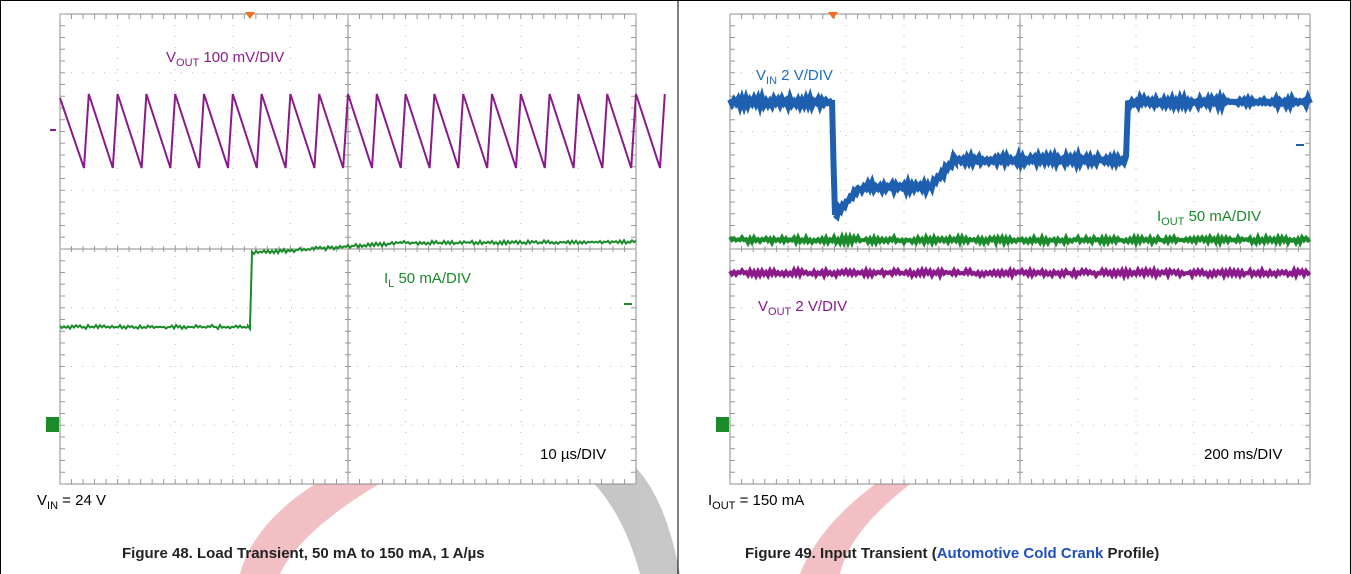 The height and width of the screenshot is (574, 1351). I want to click on condition: IOUT = 150 mA, so click(756, 502).